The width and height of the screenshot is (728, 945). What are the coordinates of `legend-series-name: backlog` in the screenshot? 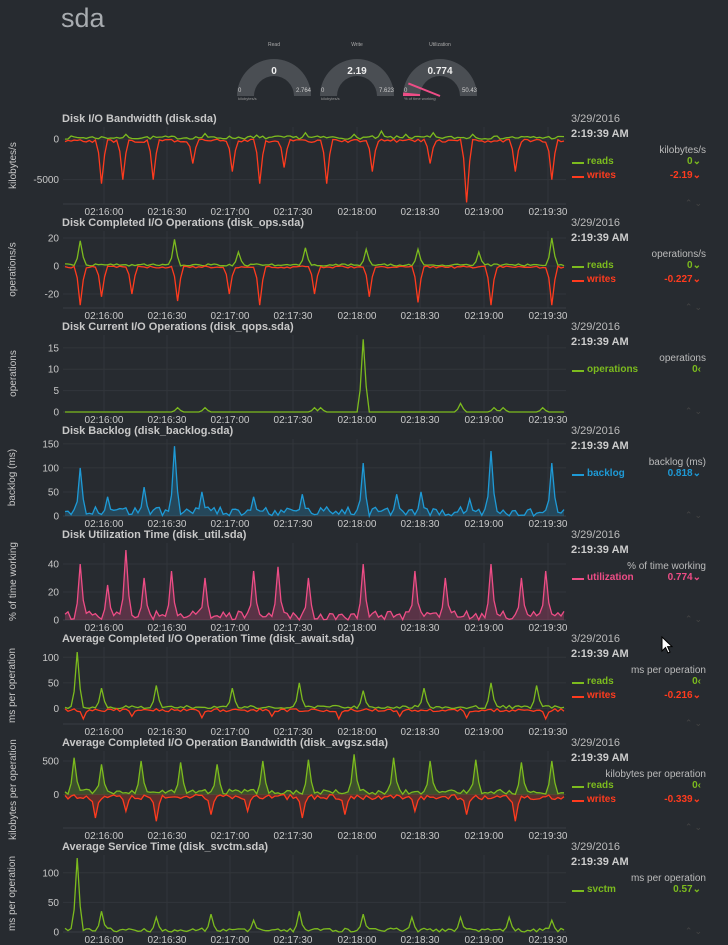 It's located at (606, 473).